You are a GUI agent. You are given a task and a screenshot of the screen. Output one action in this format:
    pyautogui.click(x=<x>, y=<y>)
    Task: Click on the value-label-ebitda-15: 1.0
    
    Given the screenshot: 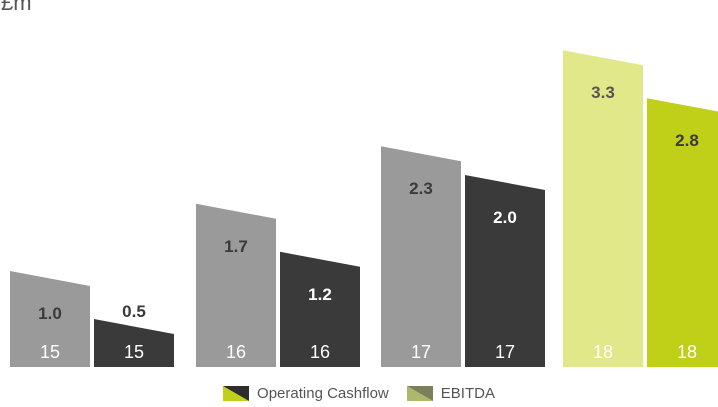 What is the action you would take?
    pyautogui.click(x=50, y=313)
    